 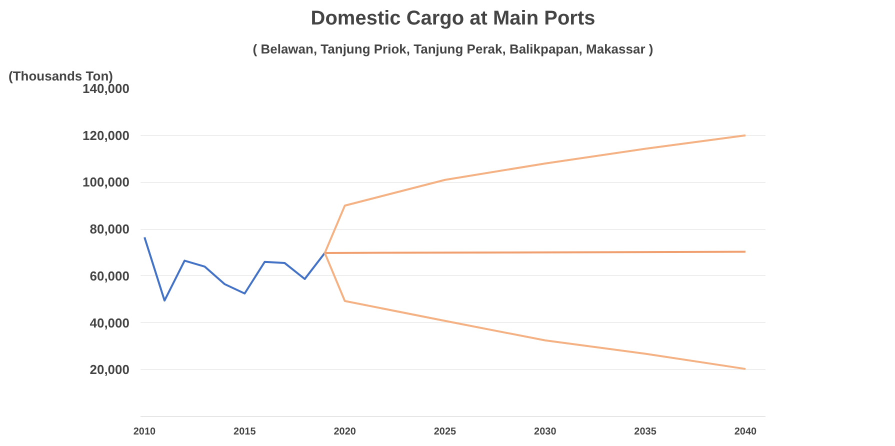 I want to click on x-tick-label: 2040, so click(x=746, y=432).